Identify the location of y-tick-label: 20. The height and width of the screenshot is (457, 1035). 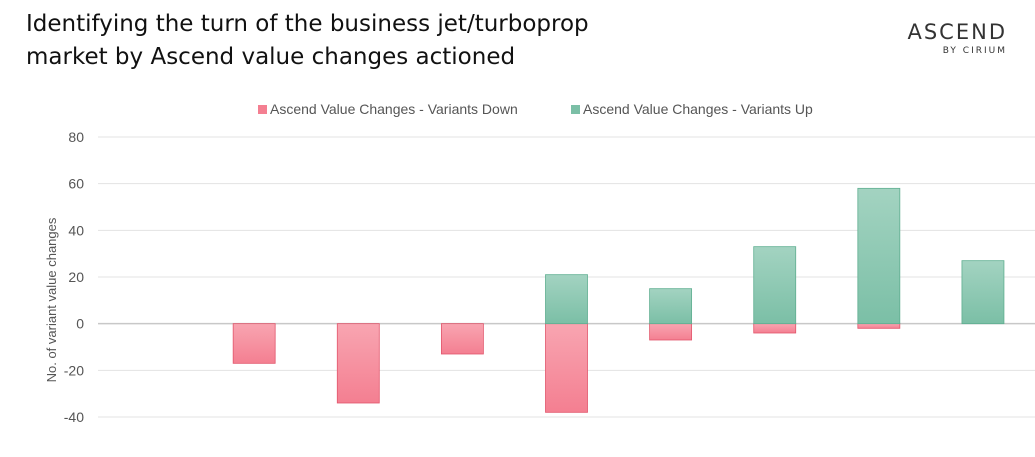
(76, 277).